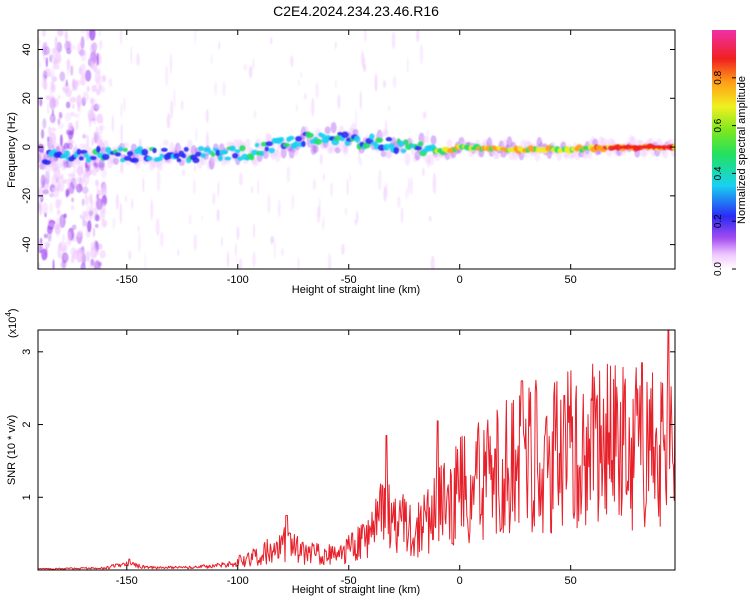 This screenshot has height=605, width=750. I want to click on snr-x-tick-label: -100, so click(238, 581).